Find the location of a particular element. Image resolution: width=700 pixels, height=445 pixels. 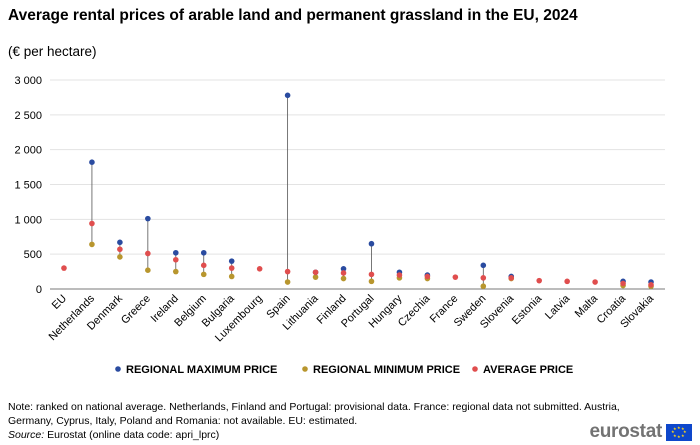

eurostat-logo: eurostat ★ ★ ★ ★ ★ ★ ★ ★ is located at coordinates (640, 432).